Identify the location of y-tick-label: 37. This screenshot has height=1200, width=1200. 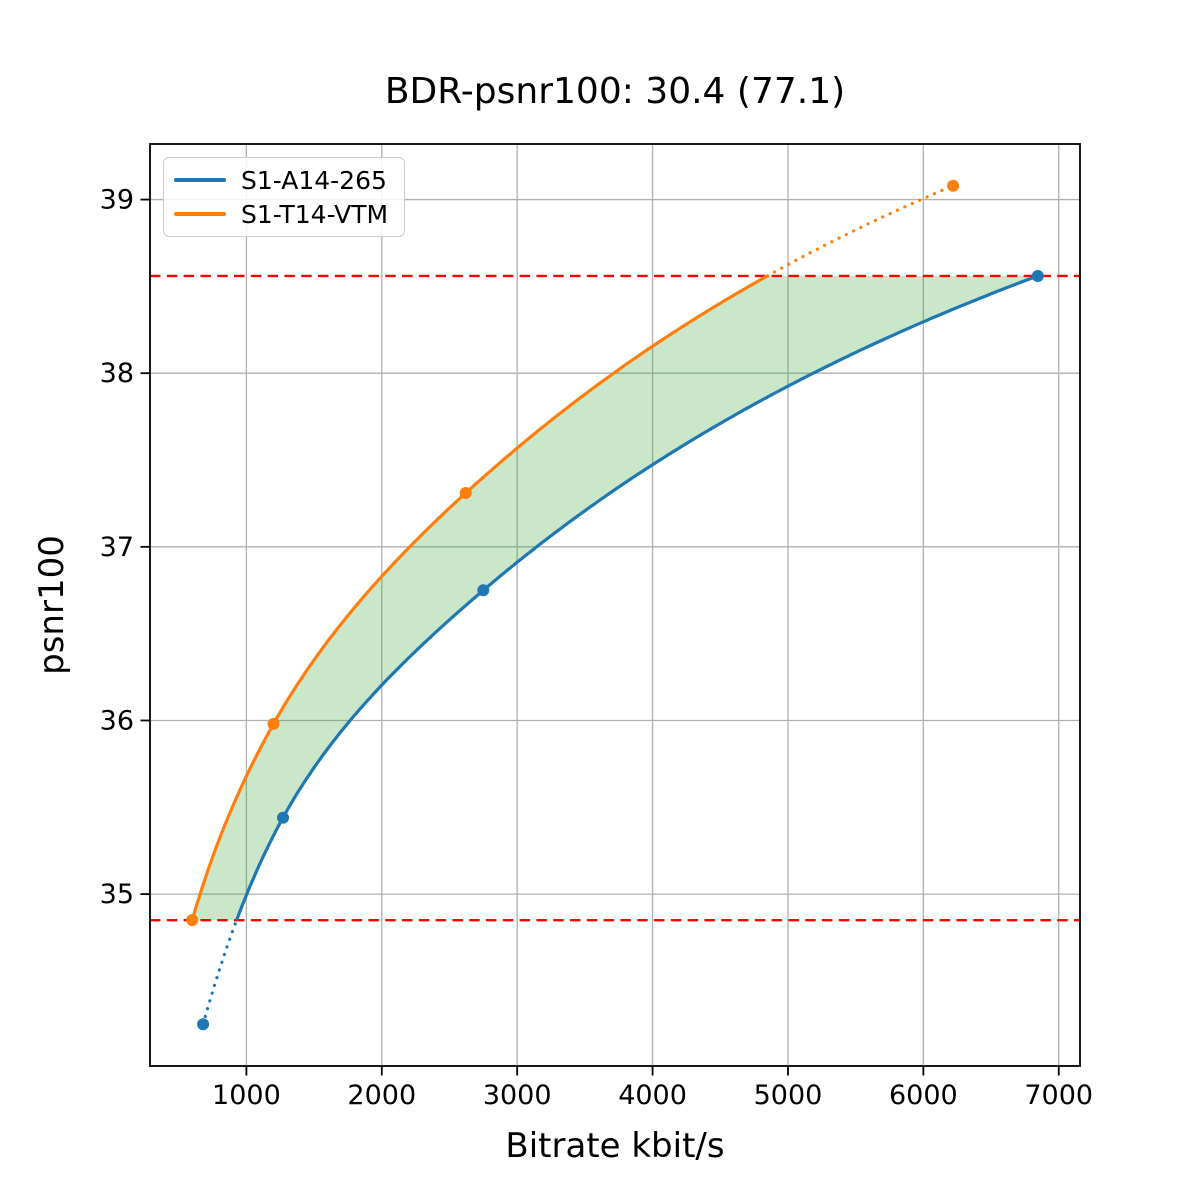
(117, 547).